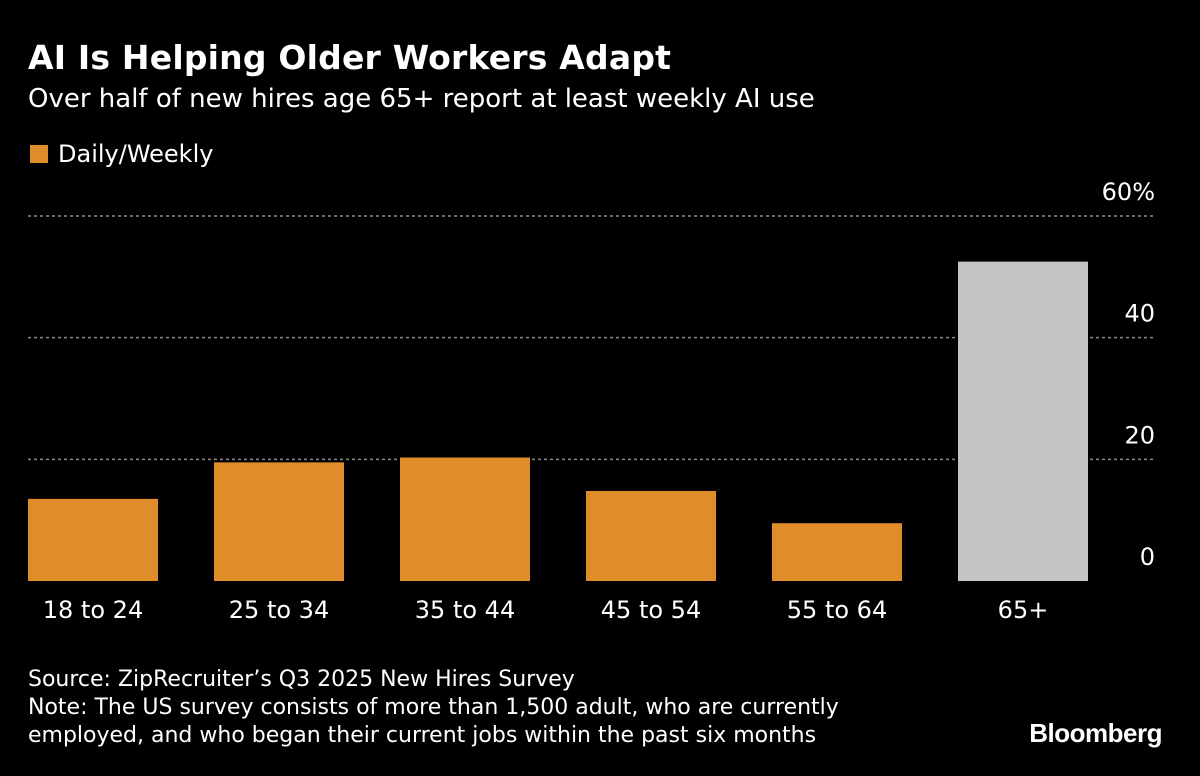 Image resolution: width=1200 pixels, height=776 pixels. I want to click on x-tick-label: 45 to 54, so click(651, 610).